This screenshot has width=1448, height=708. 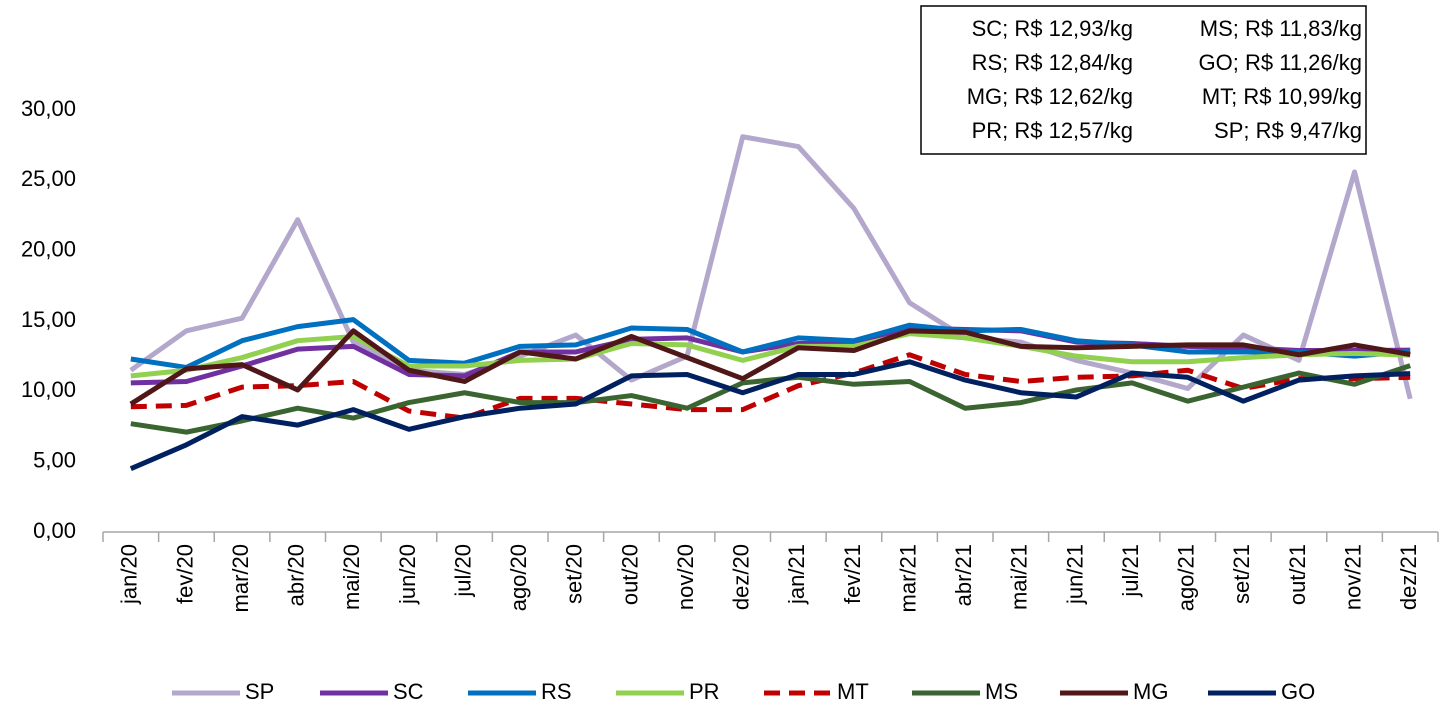 I want to click on x-tick-label: jan/20, so click(x=129, y=574).